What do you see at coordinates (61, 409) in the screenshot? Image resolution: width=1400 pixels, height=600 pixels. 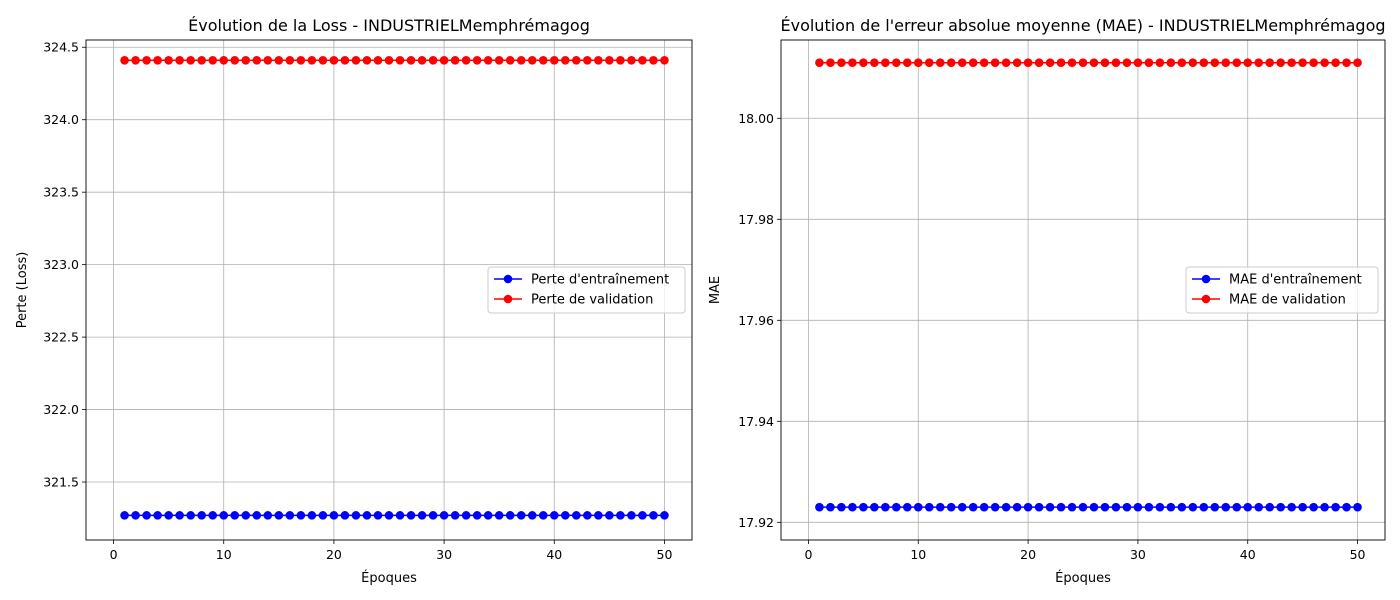 I see `y-tick-label: 322.0` at bounding box center [61, 409].